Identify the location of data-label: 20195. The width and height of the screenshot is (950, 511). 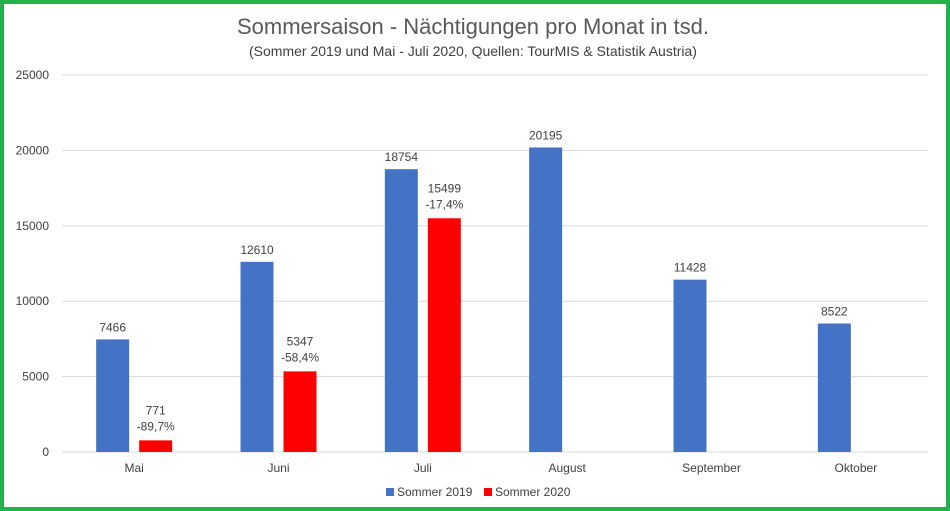
(546, 135).